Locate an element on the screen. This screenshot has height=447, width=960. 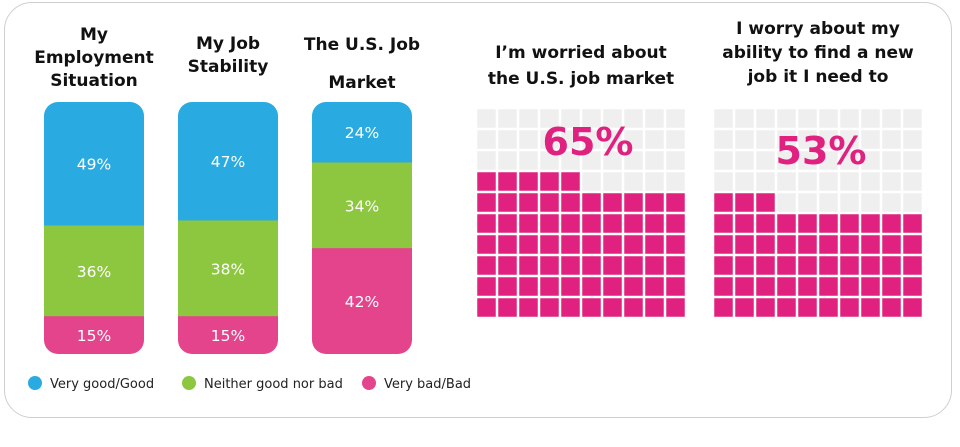
legend-label-very-bad-bad: Very bad/Bad is located at coordinates (427, 384).